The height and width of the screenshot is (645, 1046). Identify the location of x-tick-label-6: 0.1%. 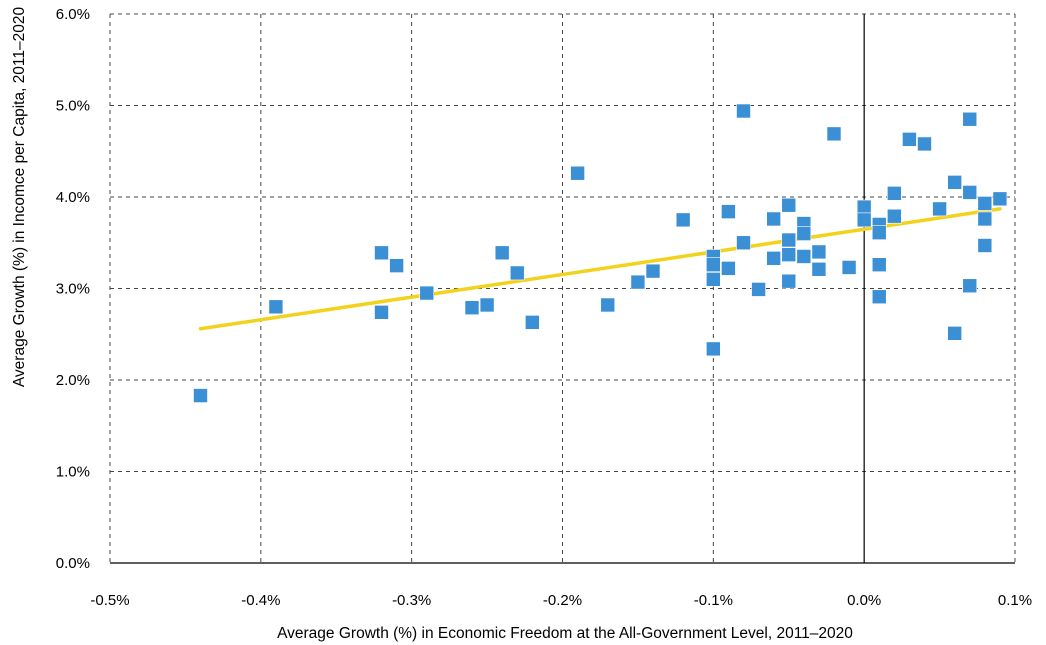
(1015, 600).